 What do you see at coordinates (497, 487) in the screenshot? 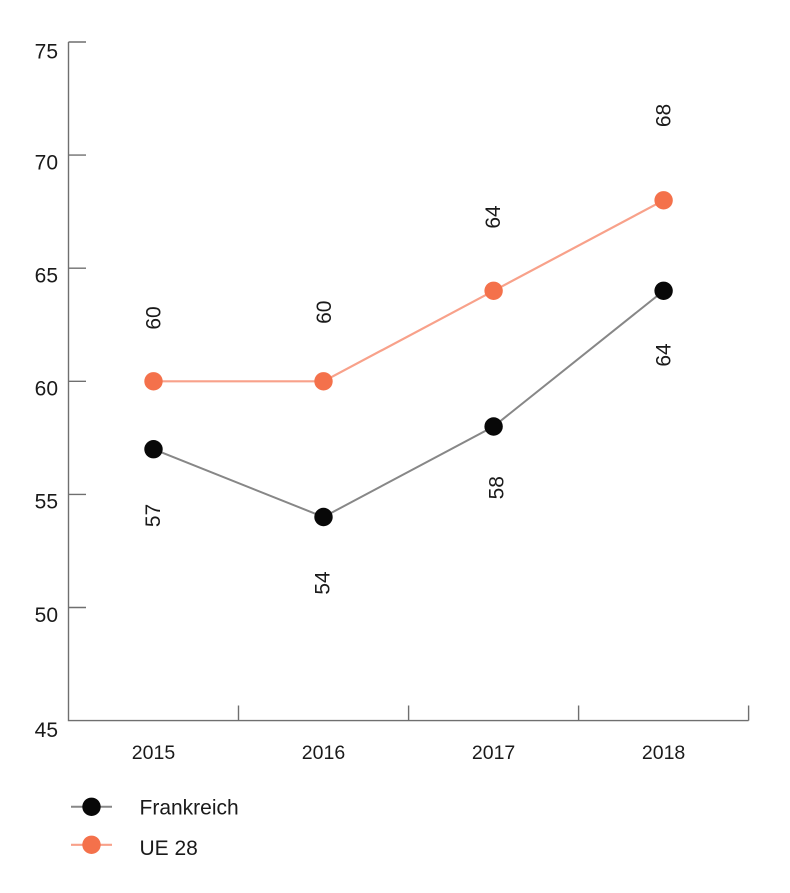
I see `svg-text: 58` at bounding box center [497, 487].